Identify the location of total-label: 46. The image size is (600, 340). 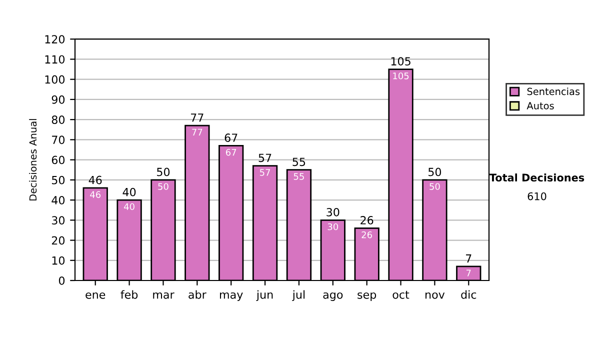
(95, 180).